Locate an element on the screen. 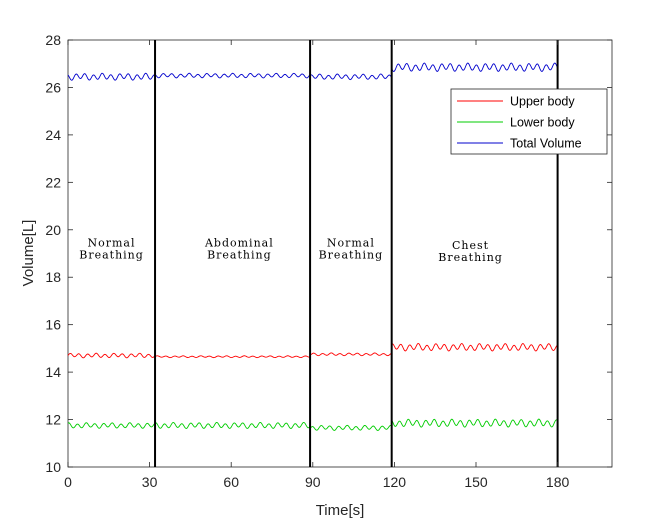  x-tick-label: 30 is located at coordinates (150, 482).